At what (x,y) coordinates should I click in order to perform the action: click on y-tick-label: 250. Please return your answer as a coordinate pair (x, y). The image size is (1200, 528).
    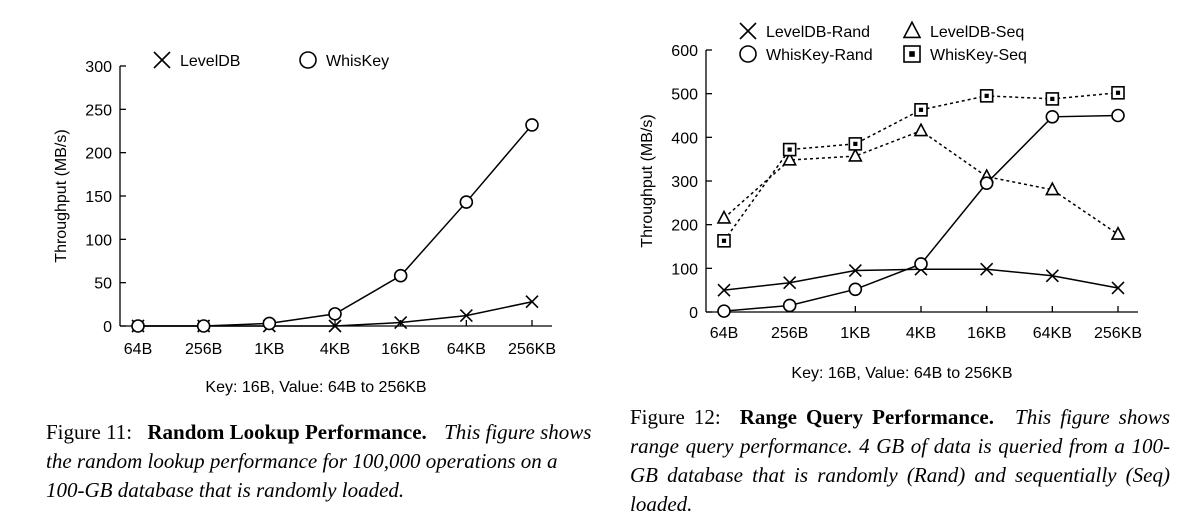
    Looking at the image, I should click on (98, 110).